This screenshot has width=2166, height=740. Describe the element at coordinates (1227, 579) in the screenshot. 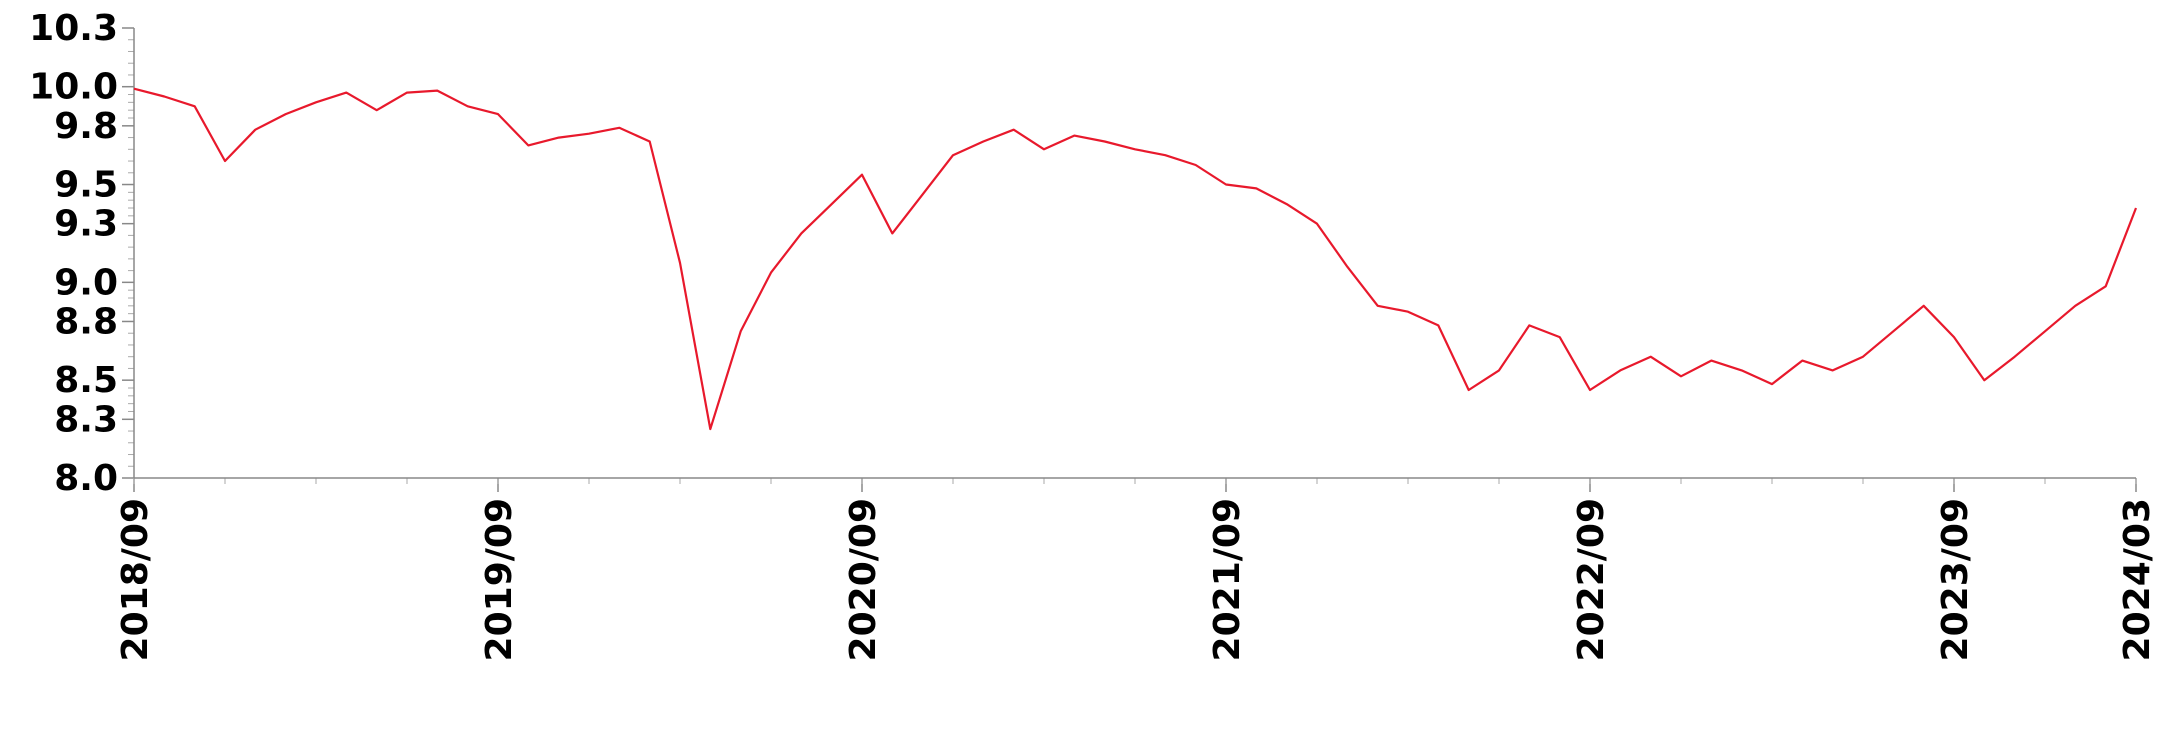

I see `x-tick-label: 2021/09` at that location.